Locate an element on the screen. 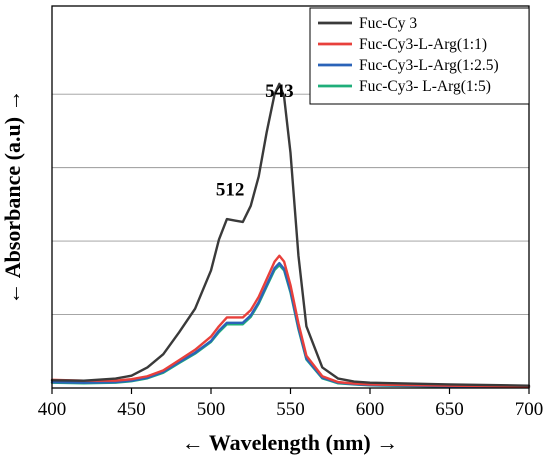  x-tick-label: 400 is located at coordinates (52, 409).